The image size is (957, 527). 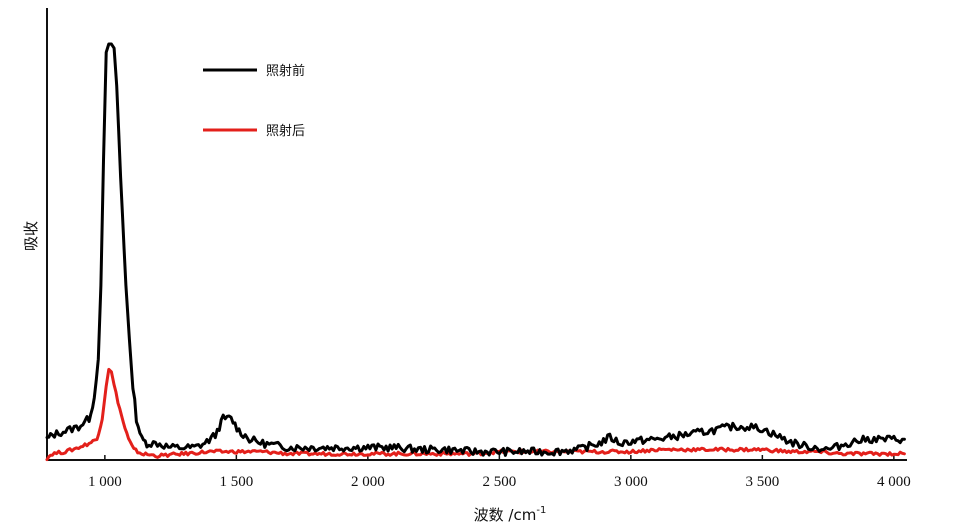 I want to click on x-tick-label: 2 500, so click(x=499, y=482).